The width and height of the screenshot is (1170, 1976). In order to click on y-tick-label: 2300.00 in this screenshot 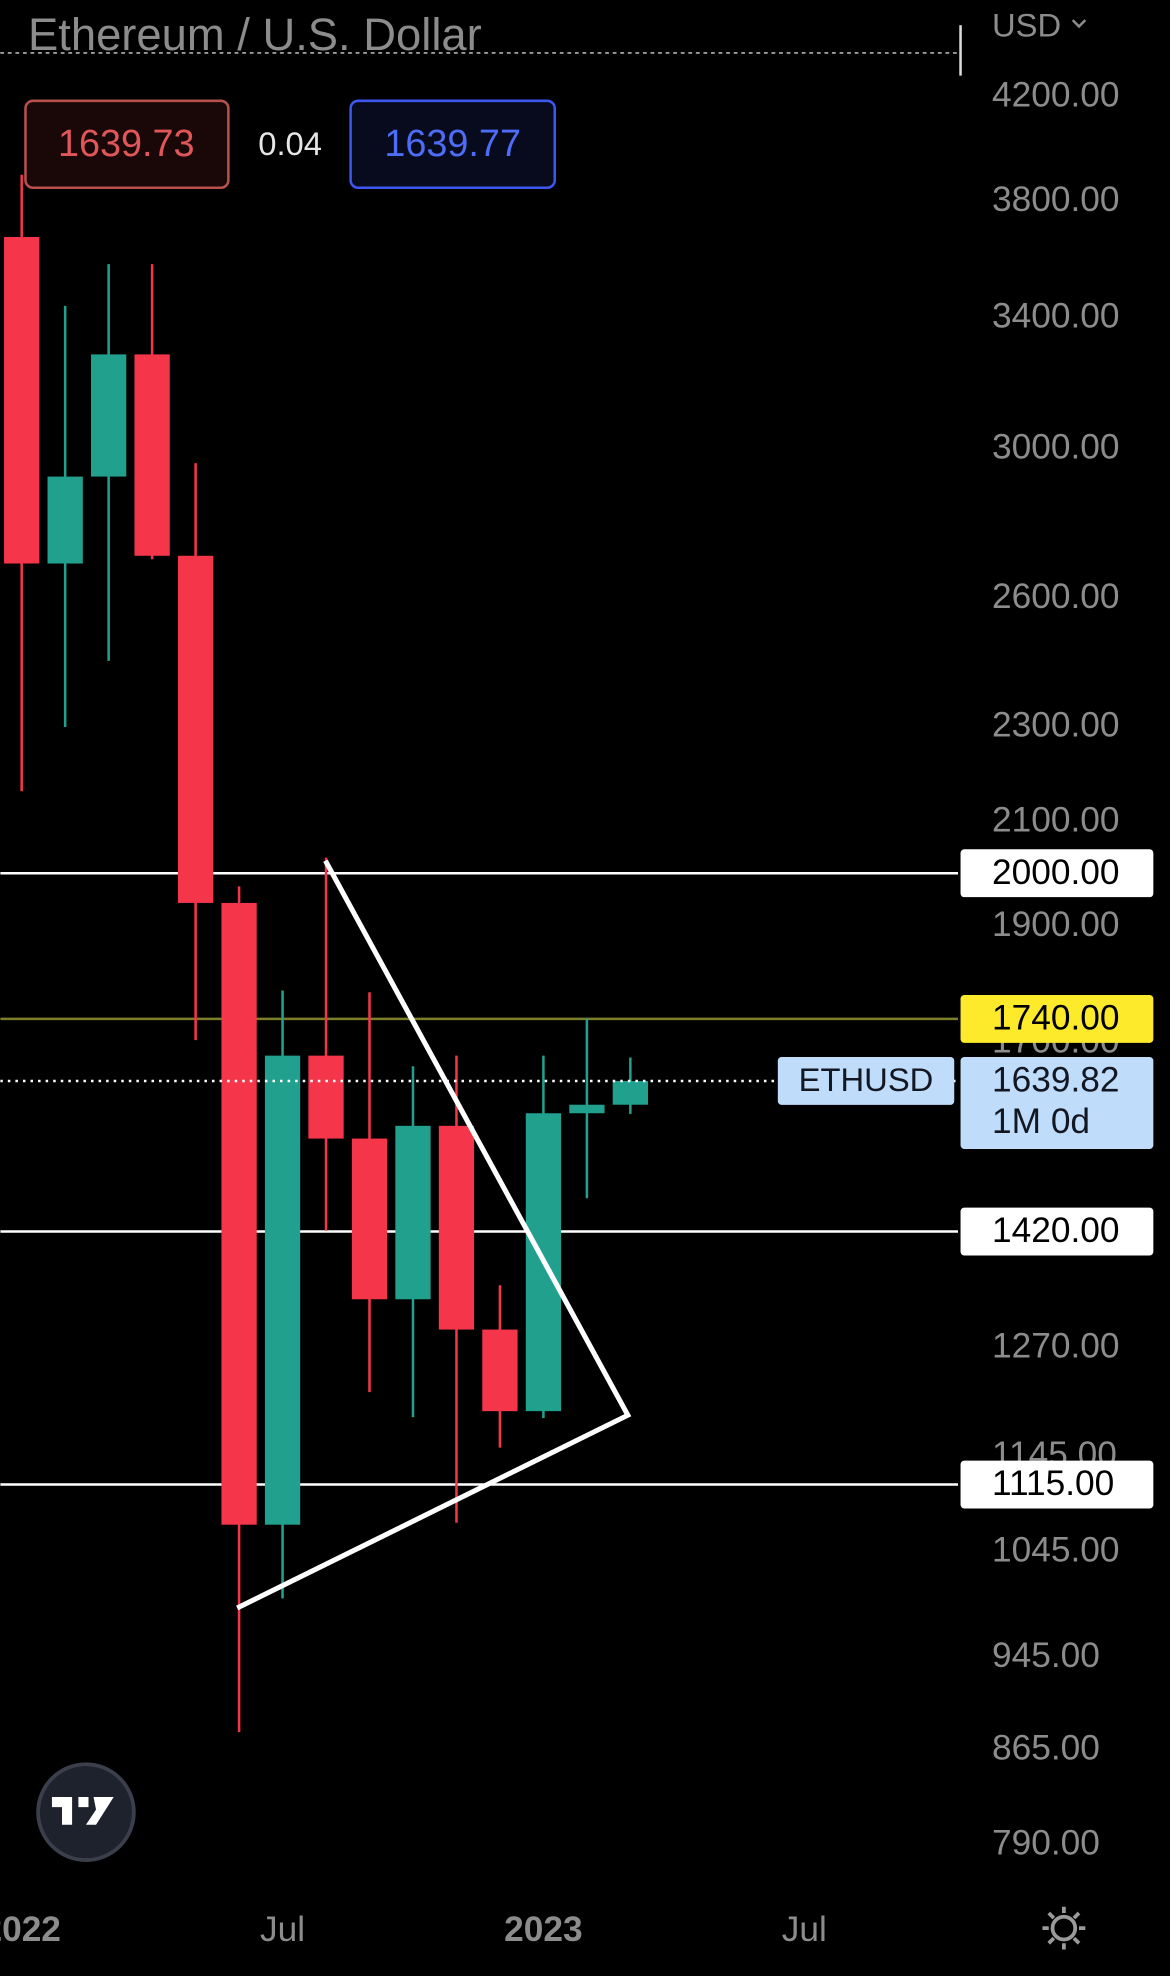, I will do `click(1055, 724)`.